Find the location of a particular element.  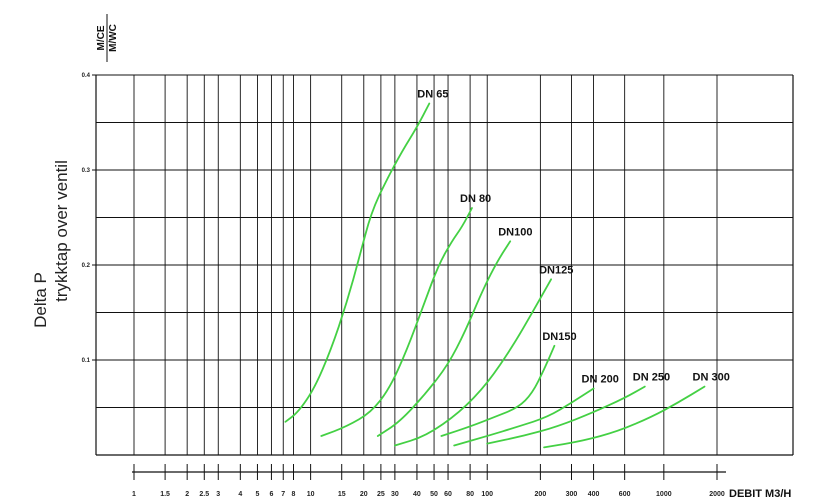

y-tick-label: 0.3 is located at coordinates (86, 171).